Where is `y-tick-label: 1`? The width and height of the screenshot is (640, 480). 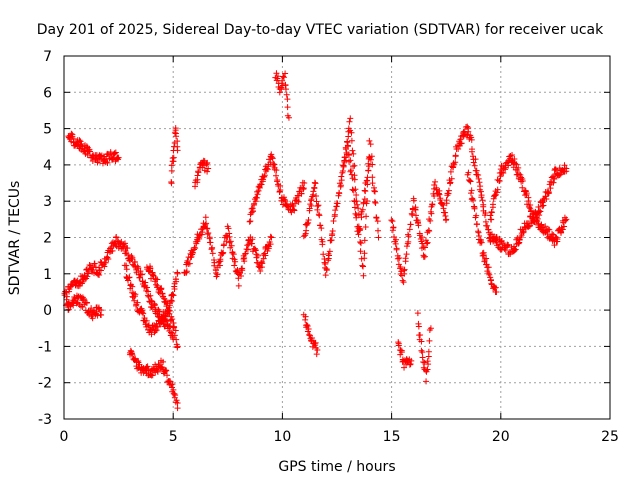 y-tick-label: 1 is located at coordinates (47, 275).